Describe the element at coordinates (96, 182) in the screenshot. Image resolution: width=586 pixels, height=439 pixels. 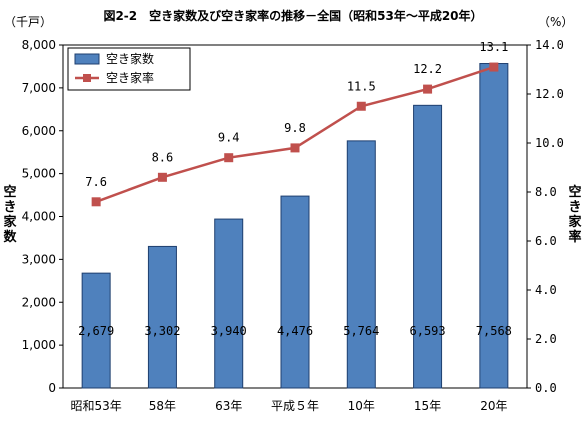
I see `line-data-label: 7.6` at that location.